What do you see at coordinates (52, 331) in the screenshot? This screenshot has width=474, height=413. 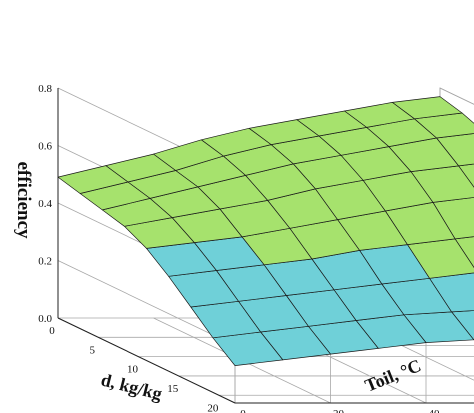 I see `x-tick-label: 0` at bounding box center [52, 331].